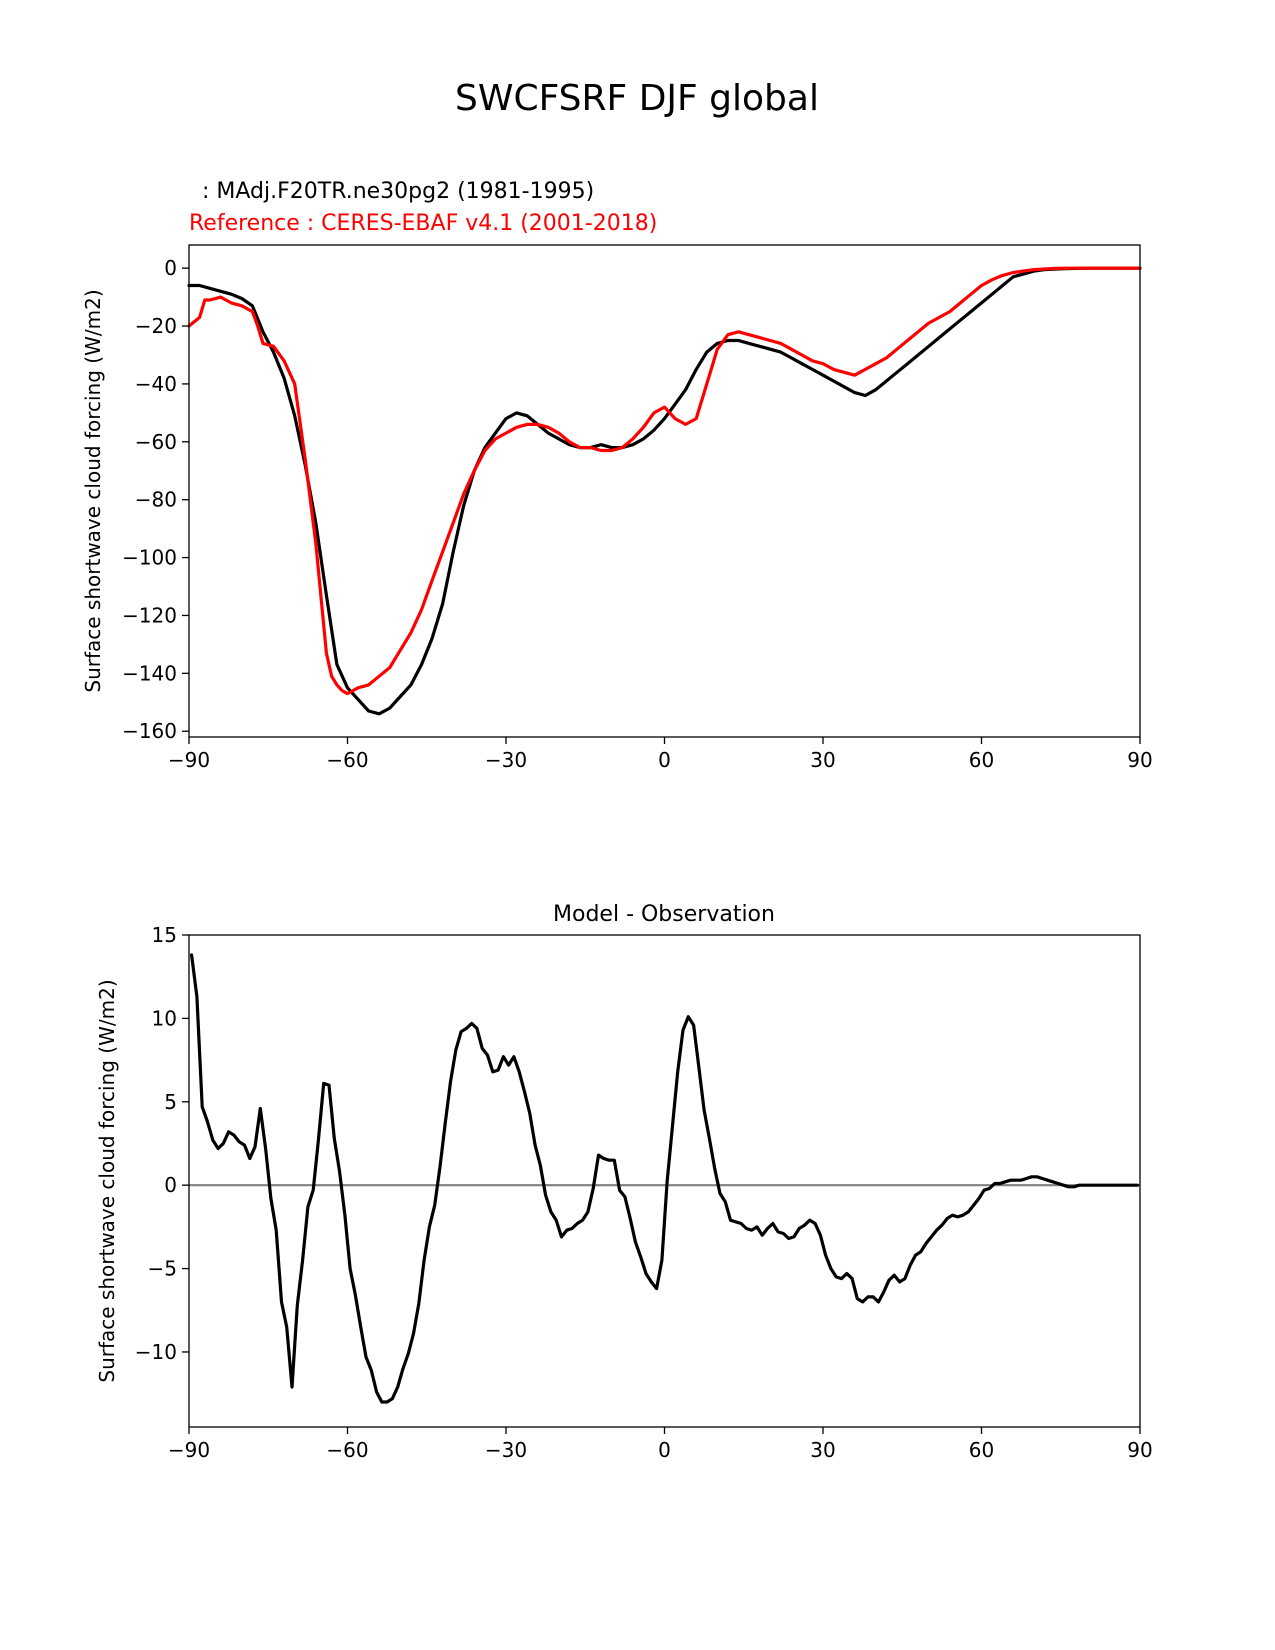 This screenshot has width=1275, height=1650. I want to click on bottom-y-axis-label: Surface shortwave cloud forcing (W/m2), so click(107, 1180).